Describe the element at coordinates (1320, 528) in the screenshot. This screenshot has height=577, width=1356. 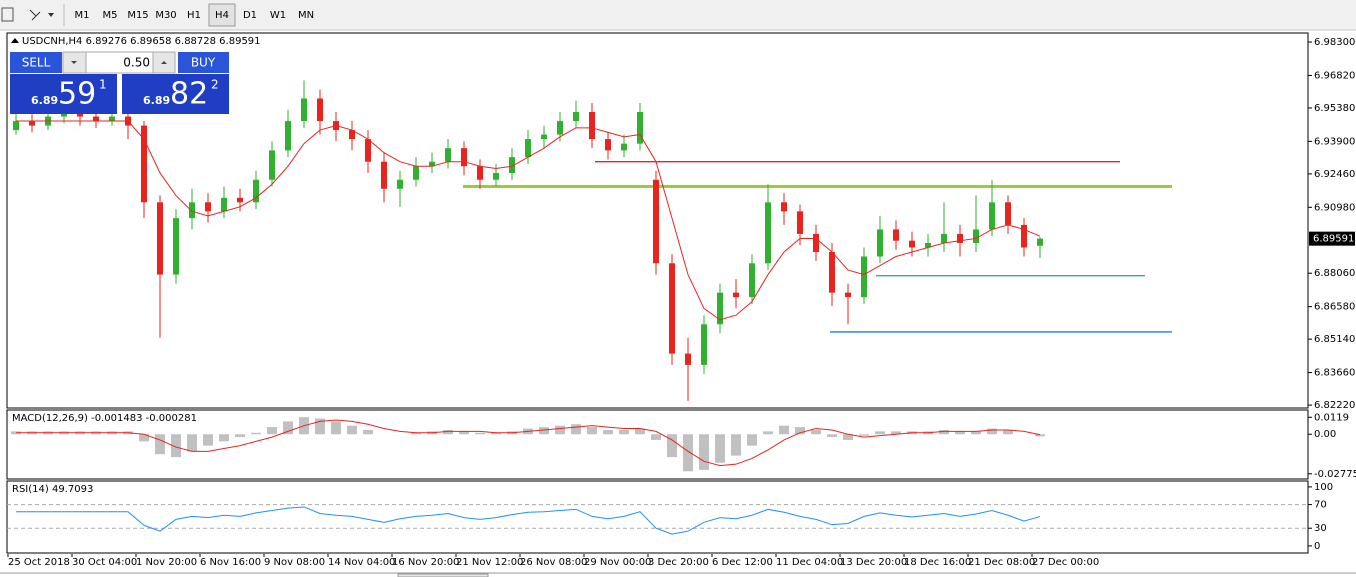
I see `y-tick-label: 30` at that location.